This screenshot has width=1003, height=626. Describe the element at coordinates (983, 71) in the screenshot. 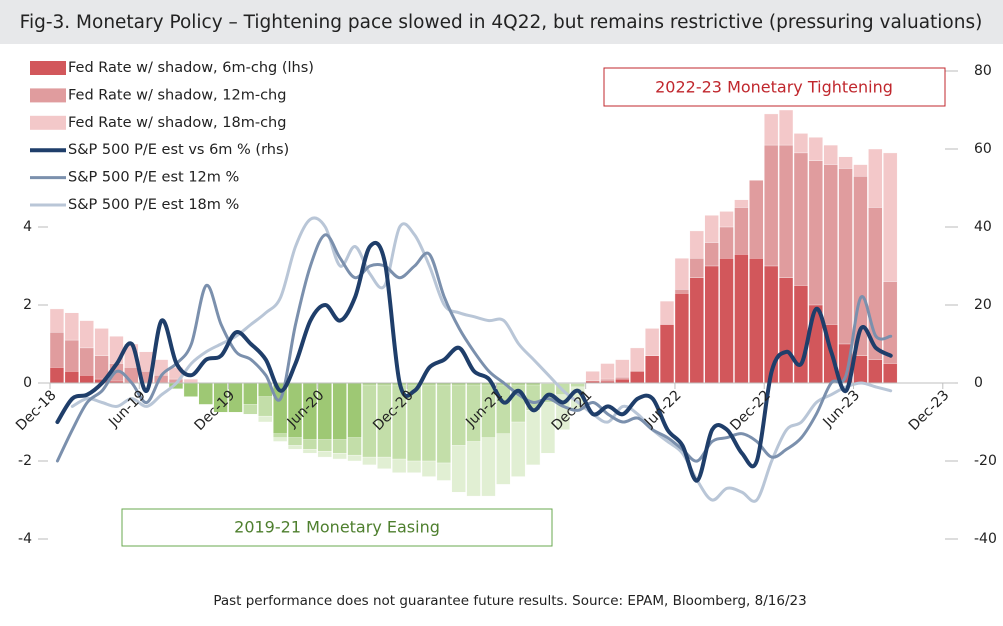

I see `y2-tick-label: 80` at that location.